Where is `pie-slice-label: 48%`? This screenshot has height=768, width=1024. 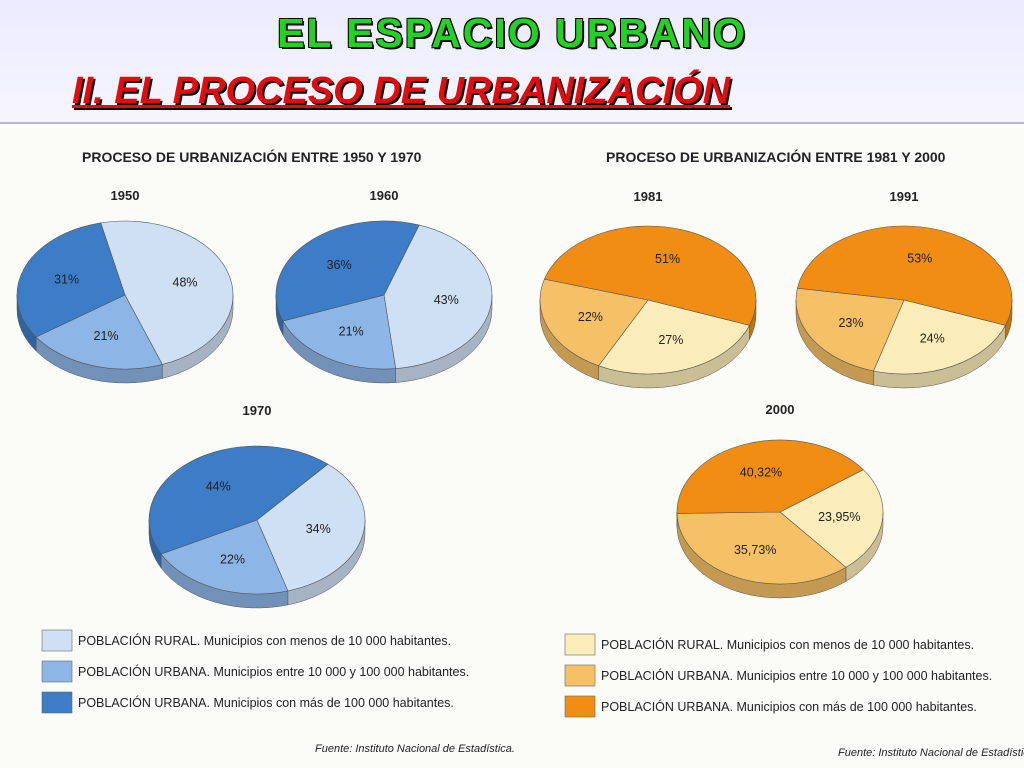
pie-slice-label: 48% is located at coordinates (185, 283).